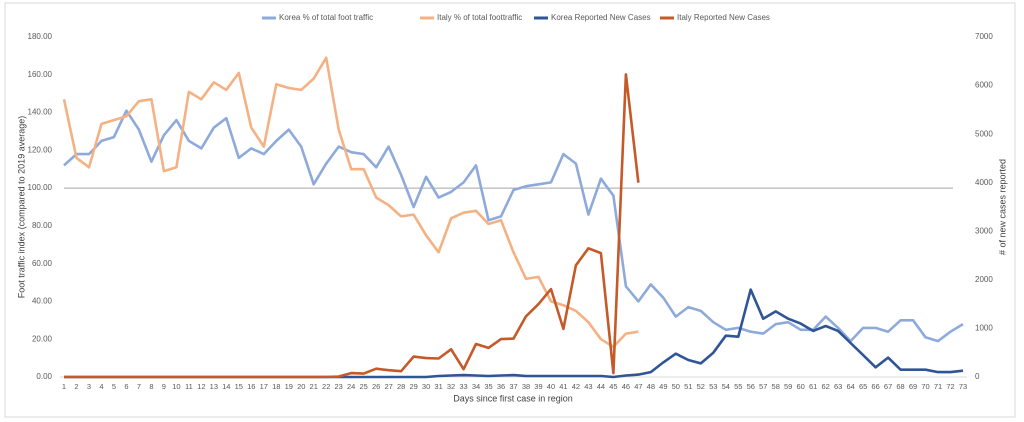 This screenshot has width=1024, height=422. What do you see at coordinates (114, 386) in the screenshot?
I see `x-tick-label: 5` at bounding box center [114, 386].